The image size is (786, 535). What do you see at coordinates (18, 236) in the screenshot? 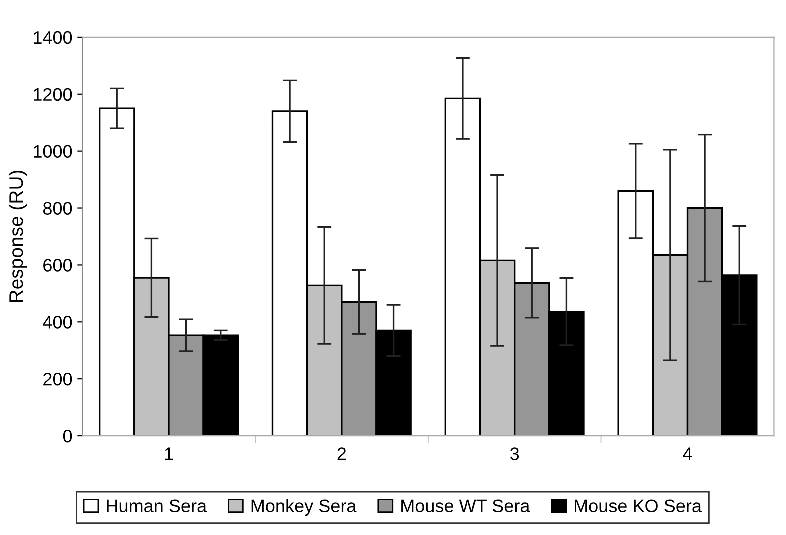
I see `y-axis-title: Response (RU)` at bounding box center [18, 236].